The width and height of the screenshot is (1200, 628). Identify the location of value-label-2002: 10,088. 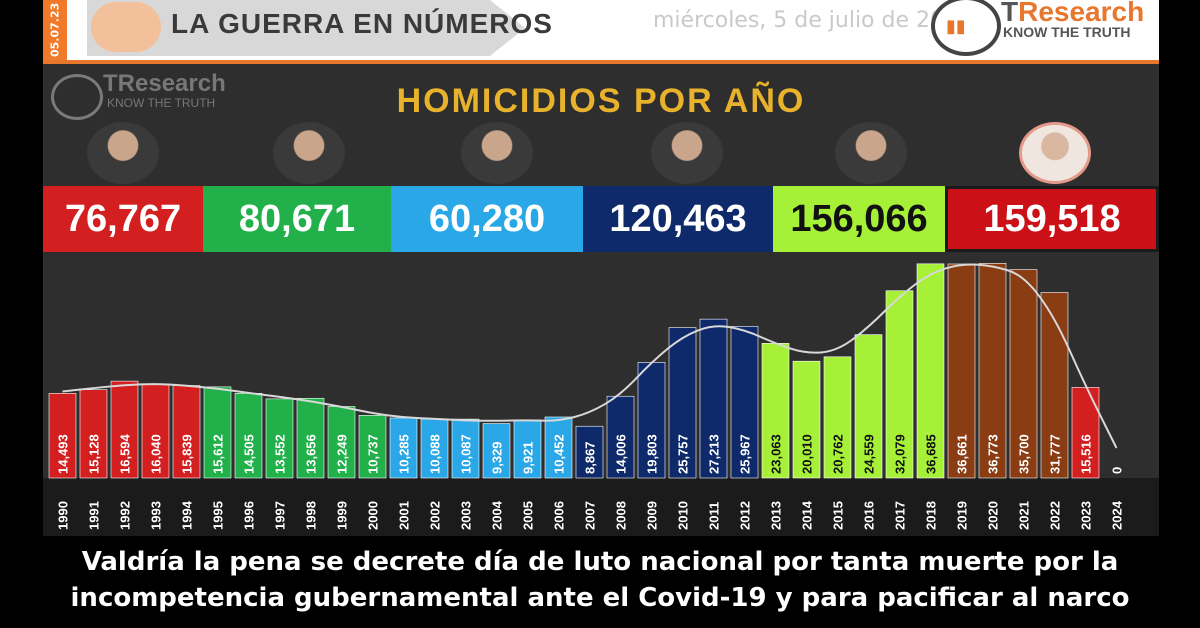
(435, 454).